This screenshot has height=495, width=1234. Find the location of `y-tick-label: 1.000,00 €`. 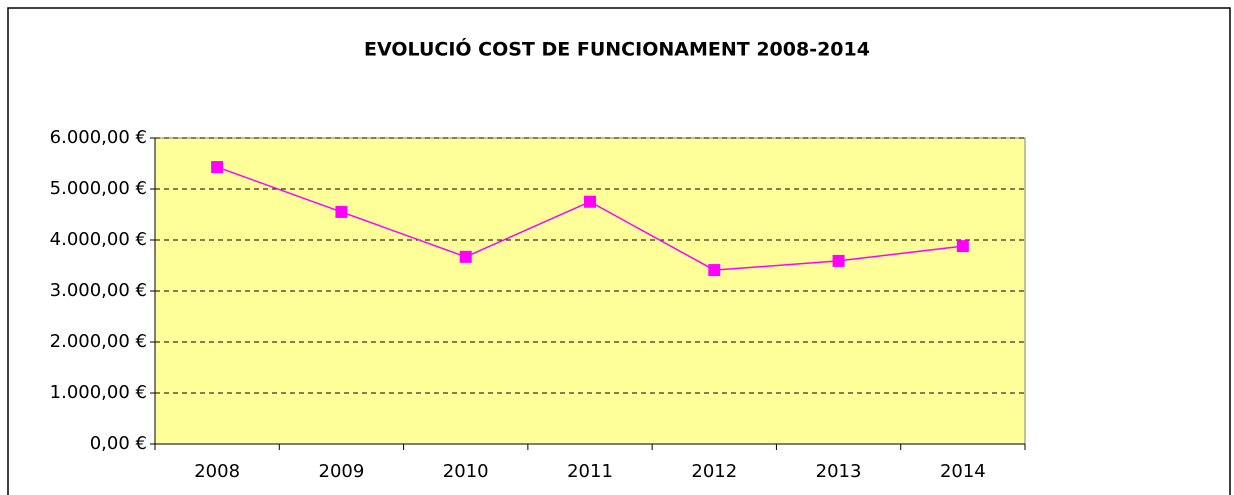

y-tick-label: 1.000,00 € is located at coordinates (98, 392).